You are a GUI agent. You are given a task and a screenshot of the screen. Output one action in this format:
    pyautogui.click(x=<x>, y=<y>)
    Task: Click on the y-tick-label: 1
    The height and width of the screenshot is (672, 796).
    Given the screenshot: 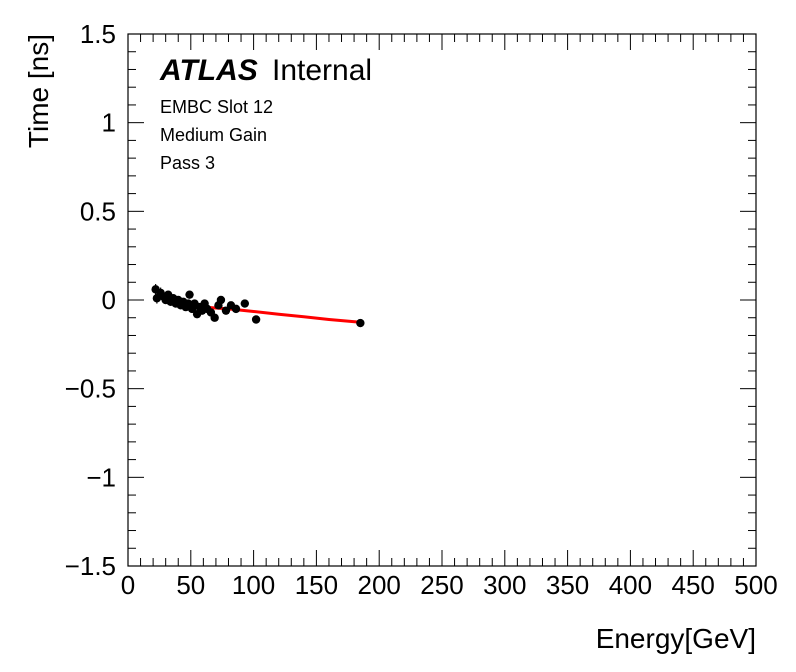 What is the action you would take?
    pyautogui.click(x=109, y=123)
    